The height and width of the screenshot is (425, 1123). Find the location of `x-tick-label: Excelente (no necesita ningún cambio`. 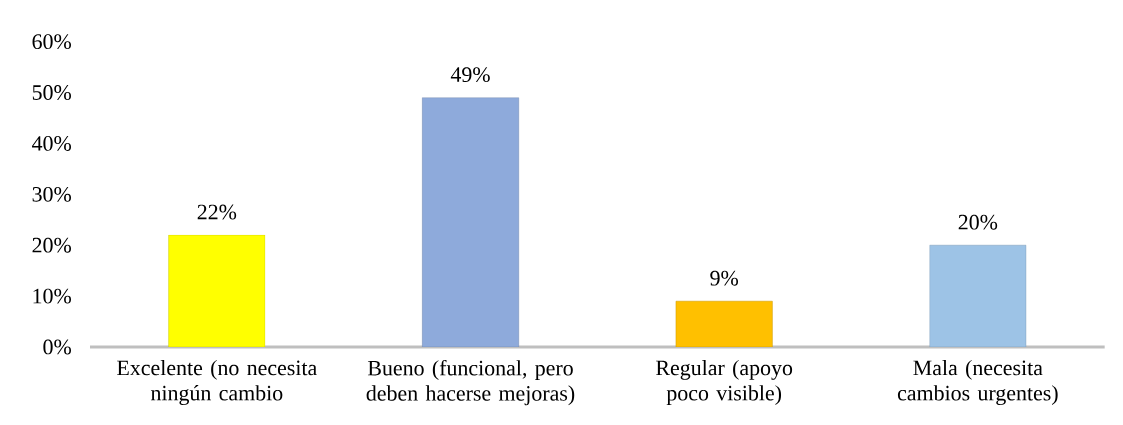

x-tick-label: Excelente (no necesita ningún cambio is located at coordinates (217, 382).